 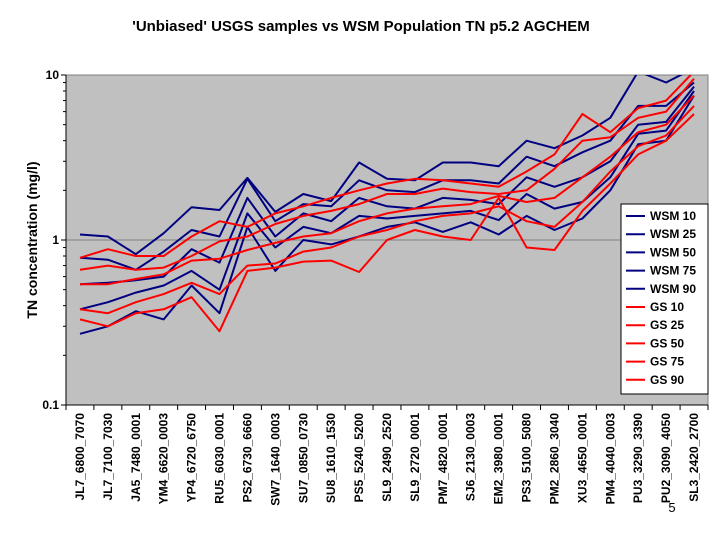 I want to click on x-tick-label: SW7_1640_0003, so click(x=275, y=459).